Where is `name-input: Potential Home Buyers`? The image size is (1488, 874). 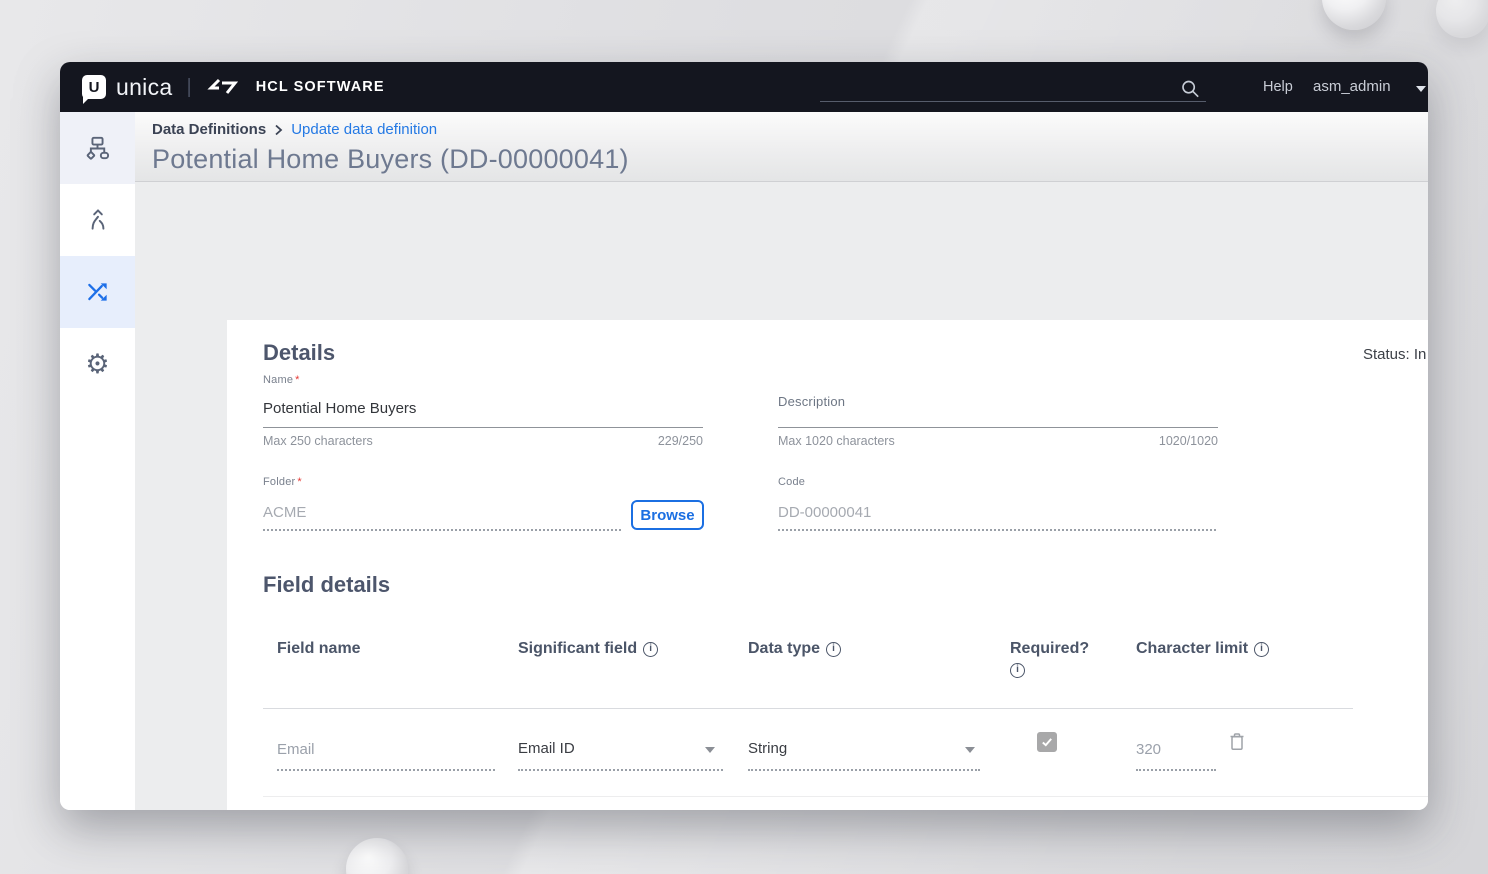
name-input: Potential Home Buyers is located at coordinates (340, 408).